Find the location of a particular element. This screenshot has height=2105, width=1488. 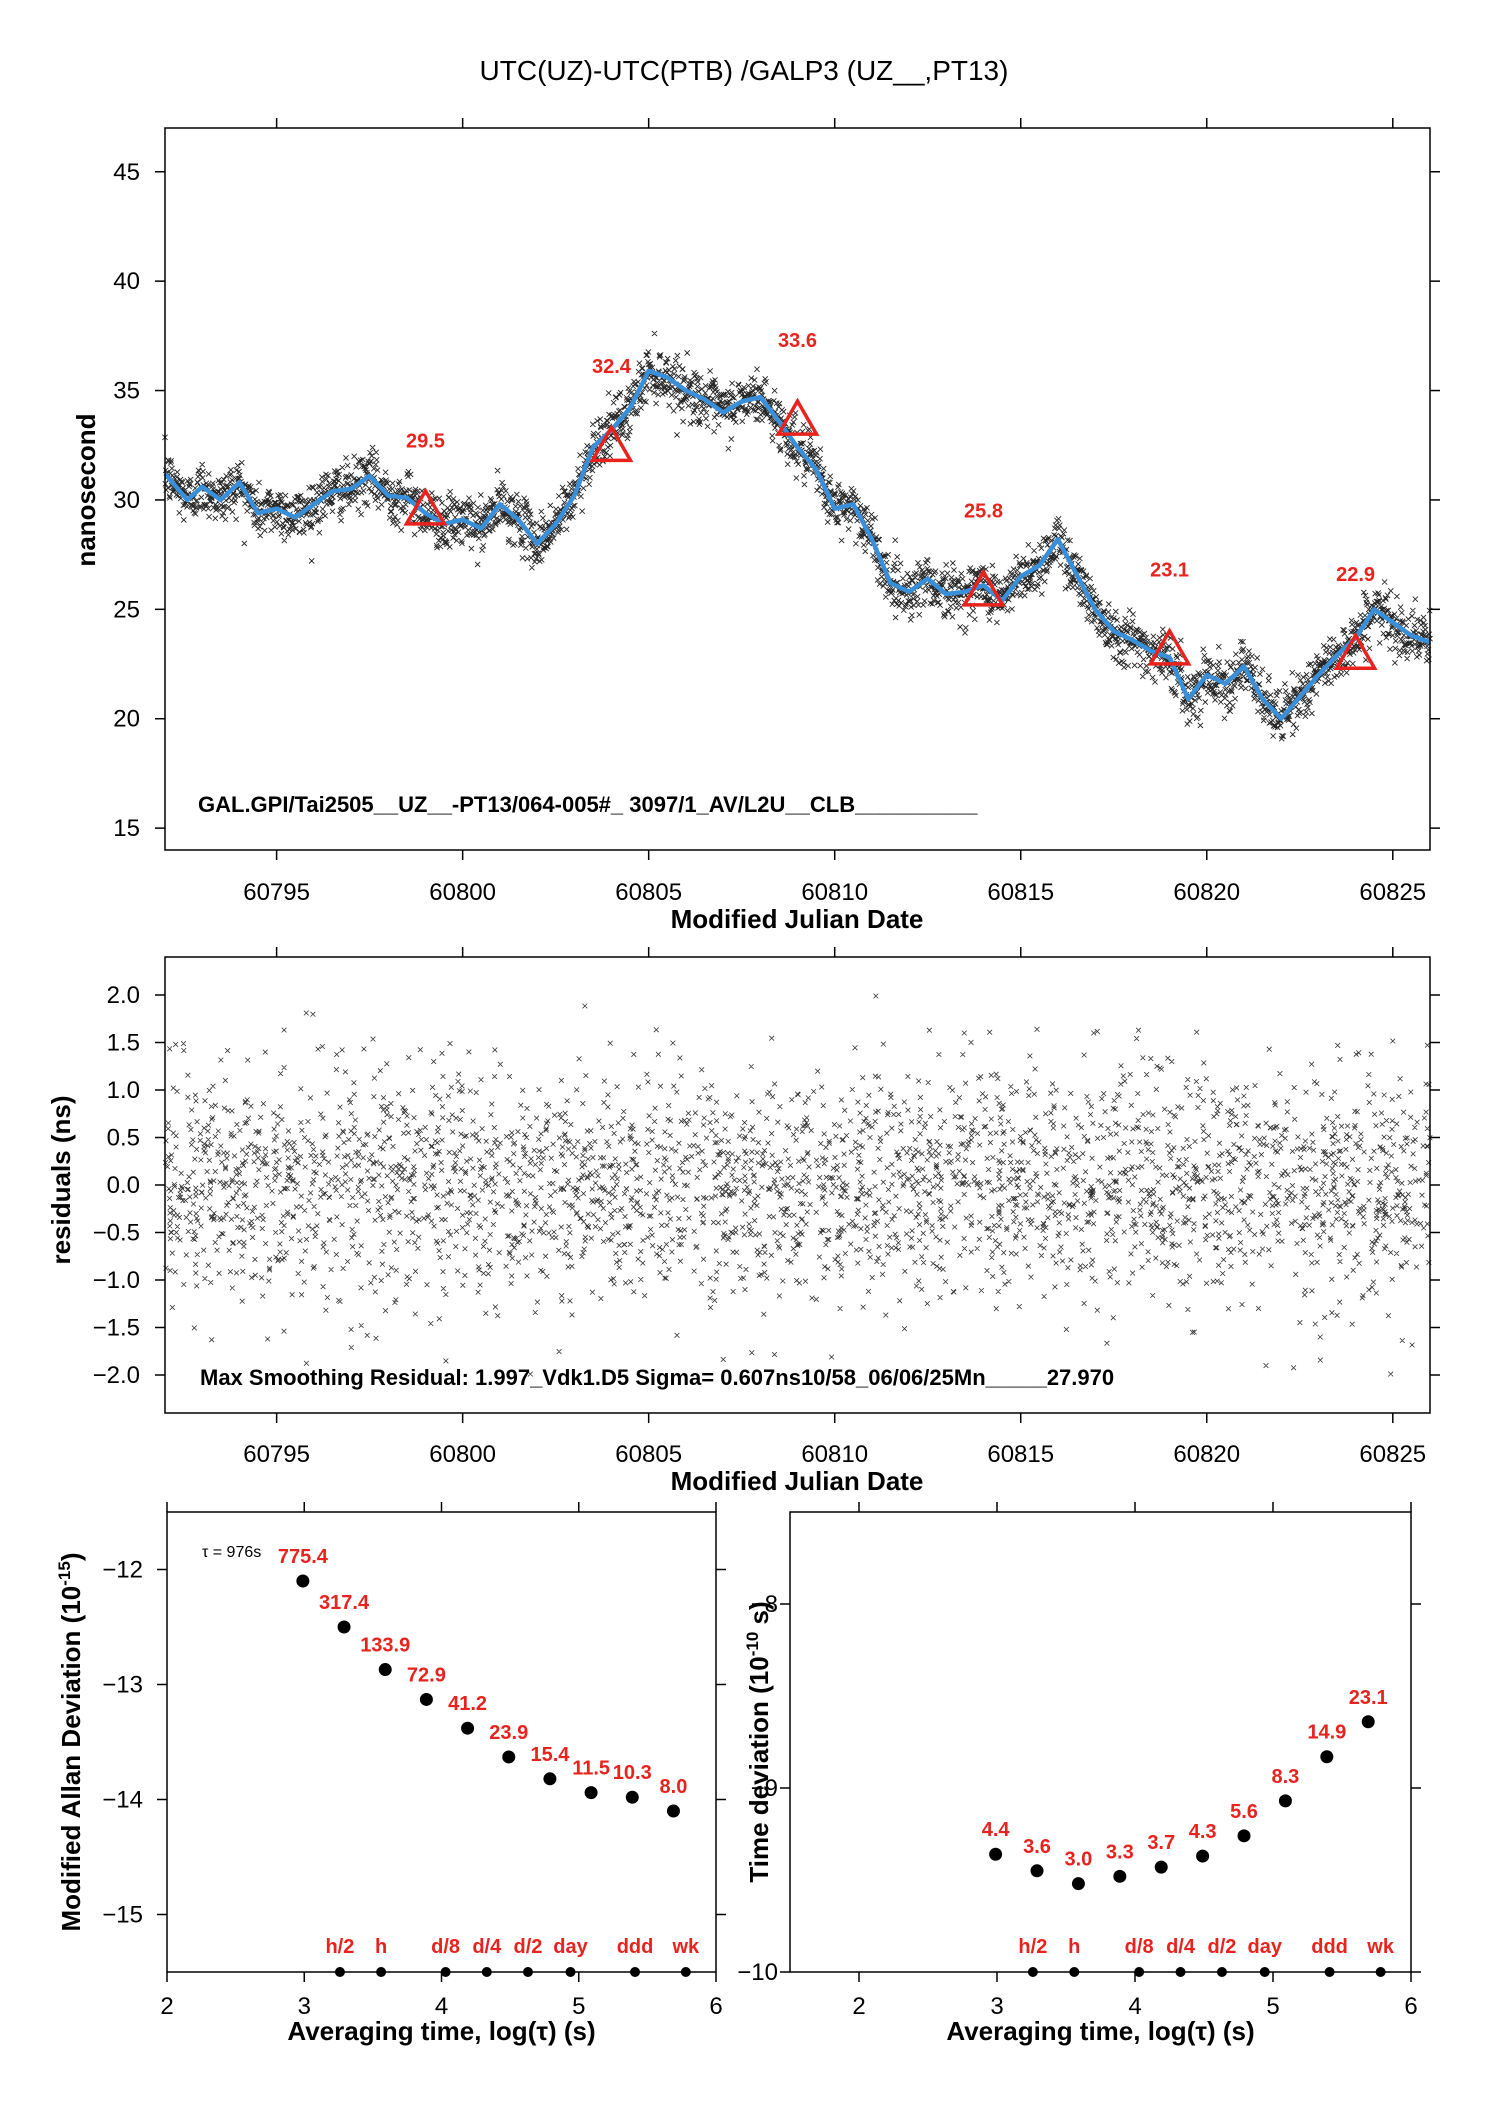

y-tick-label: −1.0 is located at coordinates (116, 1280).